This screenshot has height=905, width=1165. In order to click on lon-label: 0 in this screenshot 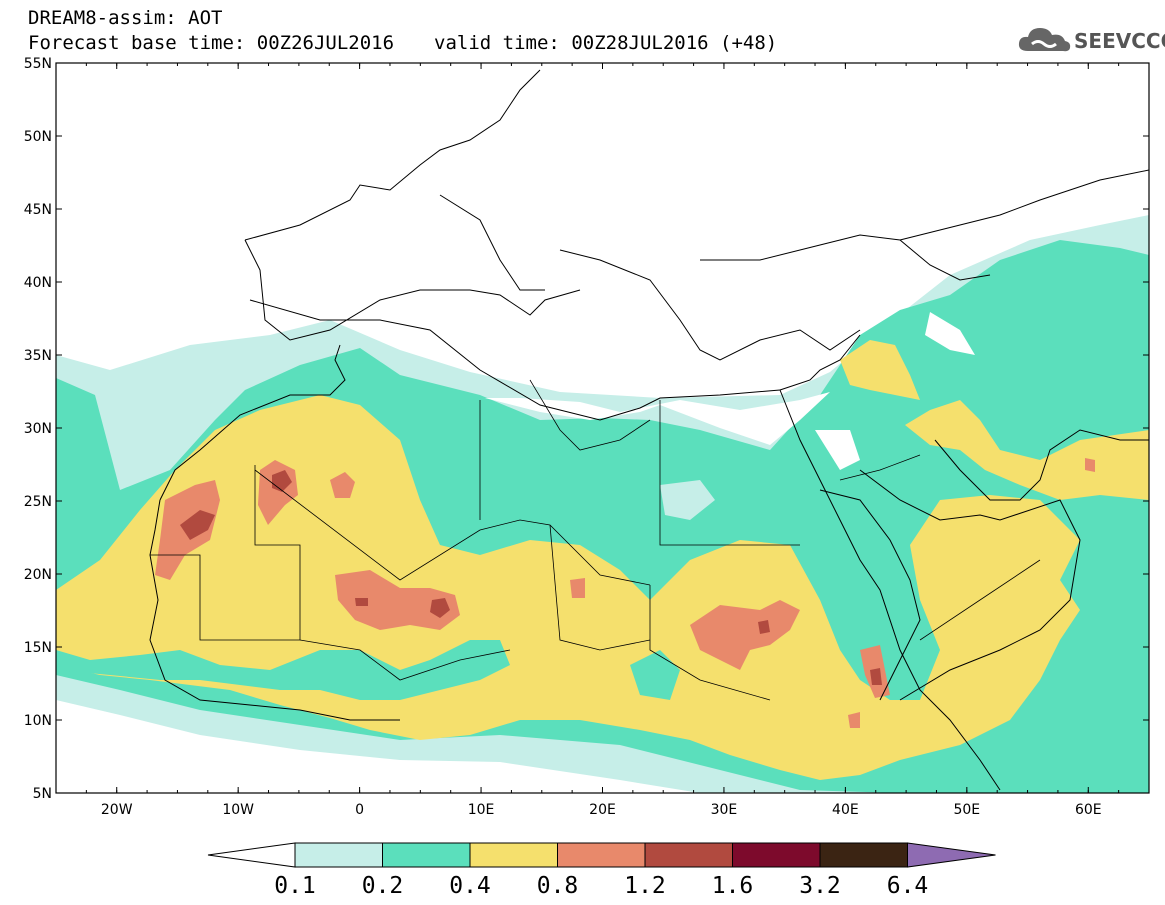, I will do `click(359, 810)`.